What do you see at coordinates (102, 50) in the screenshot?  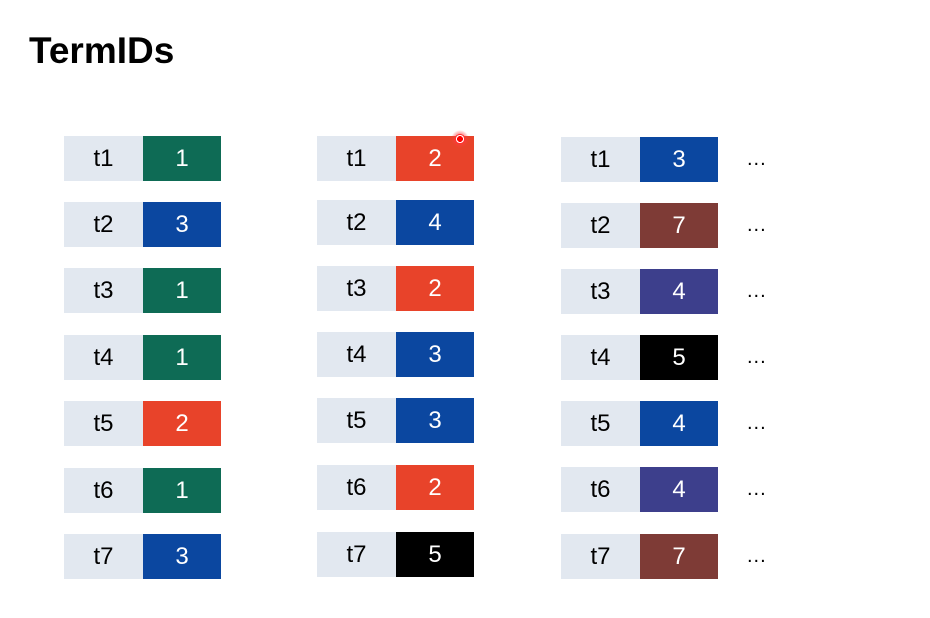 I see `page-title: TermIDs` at bounding box center [102, 50].